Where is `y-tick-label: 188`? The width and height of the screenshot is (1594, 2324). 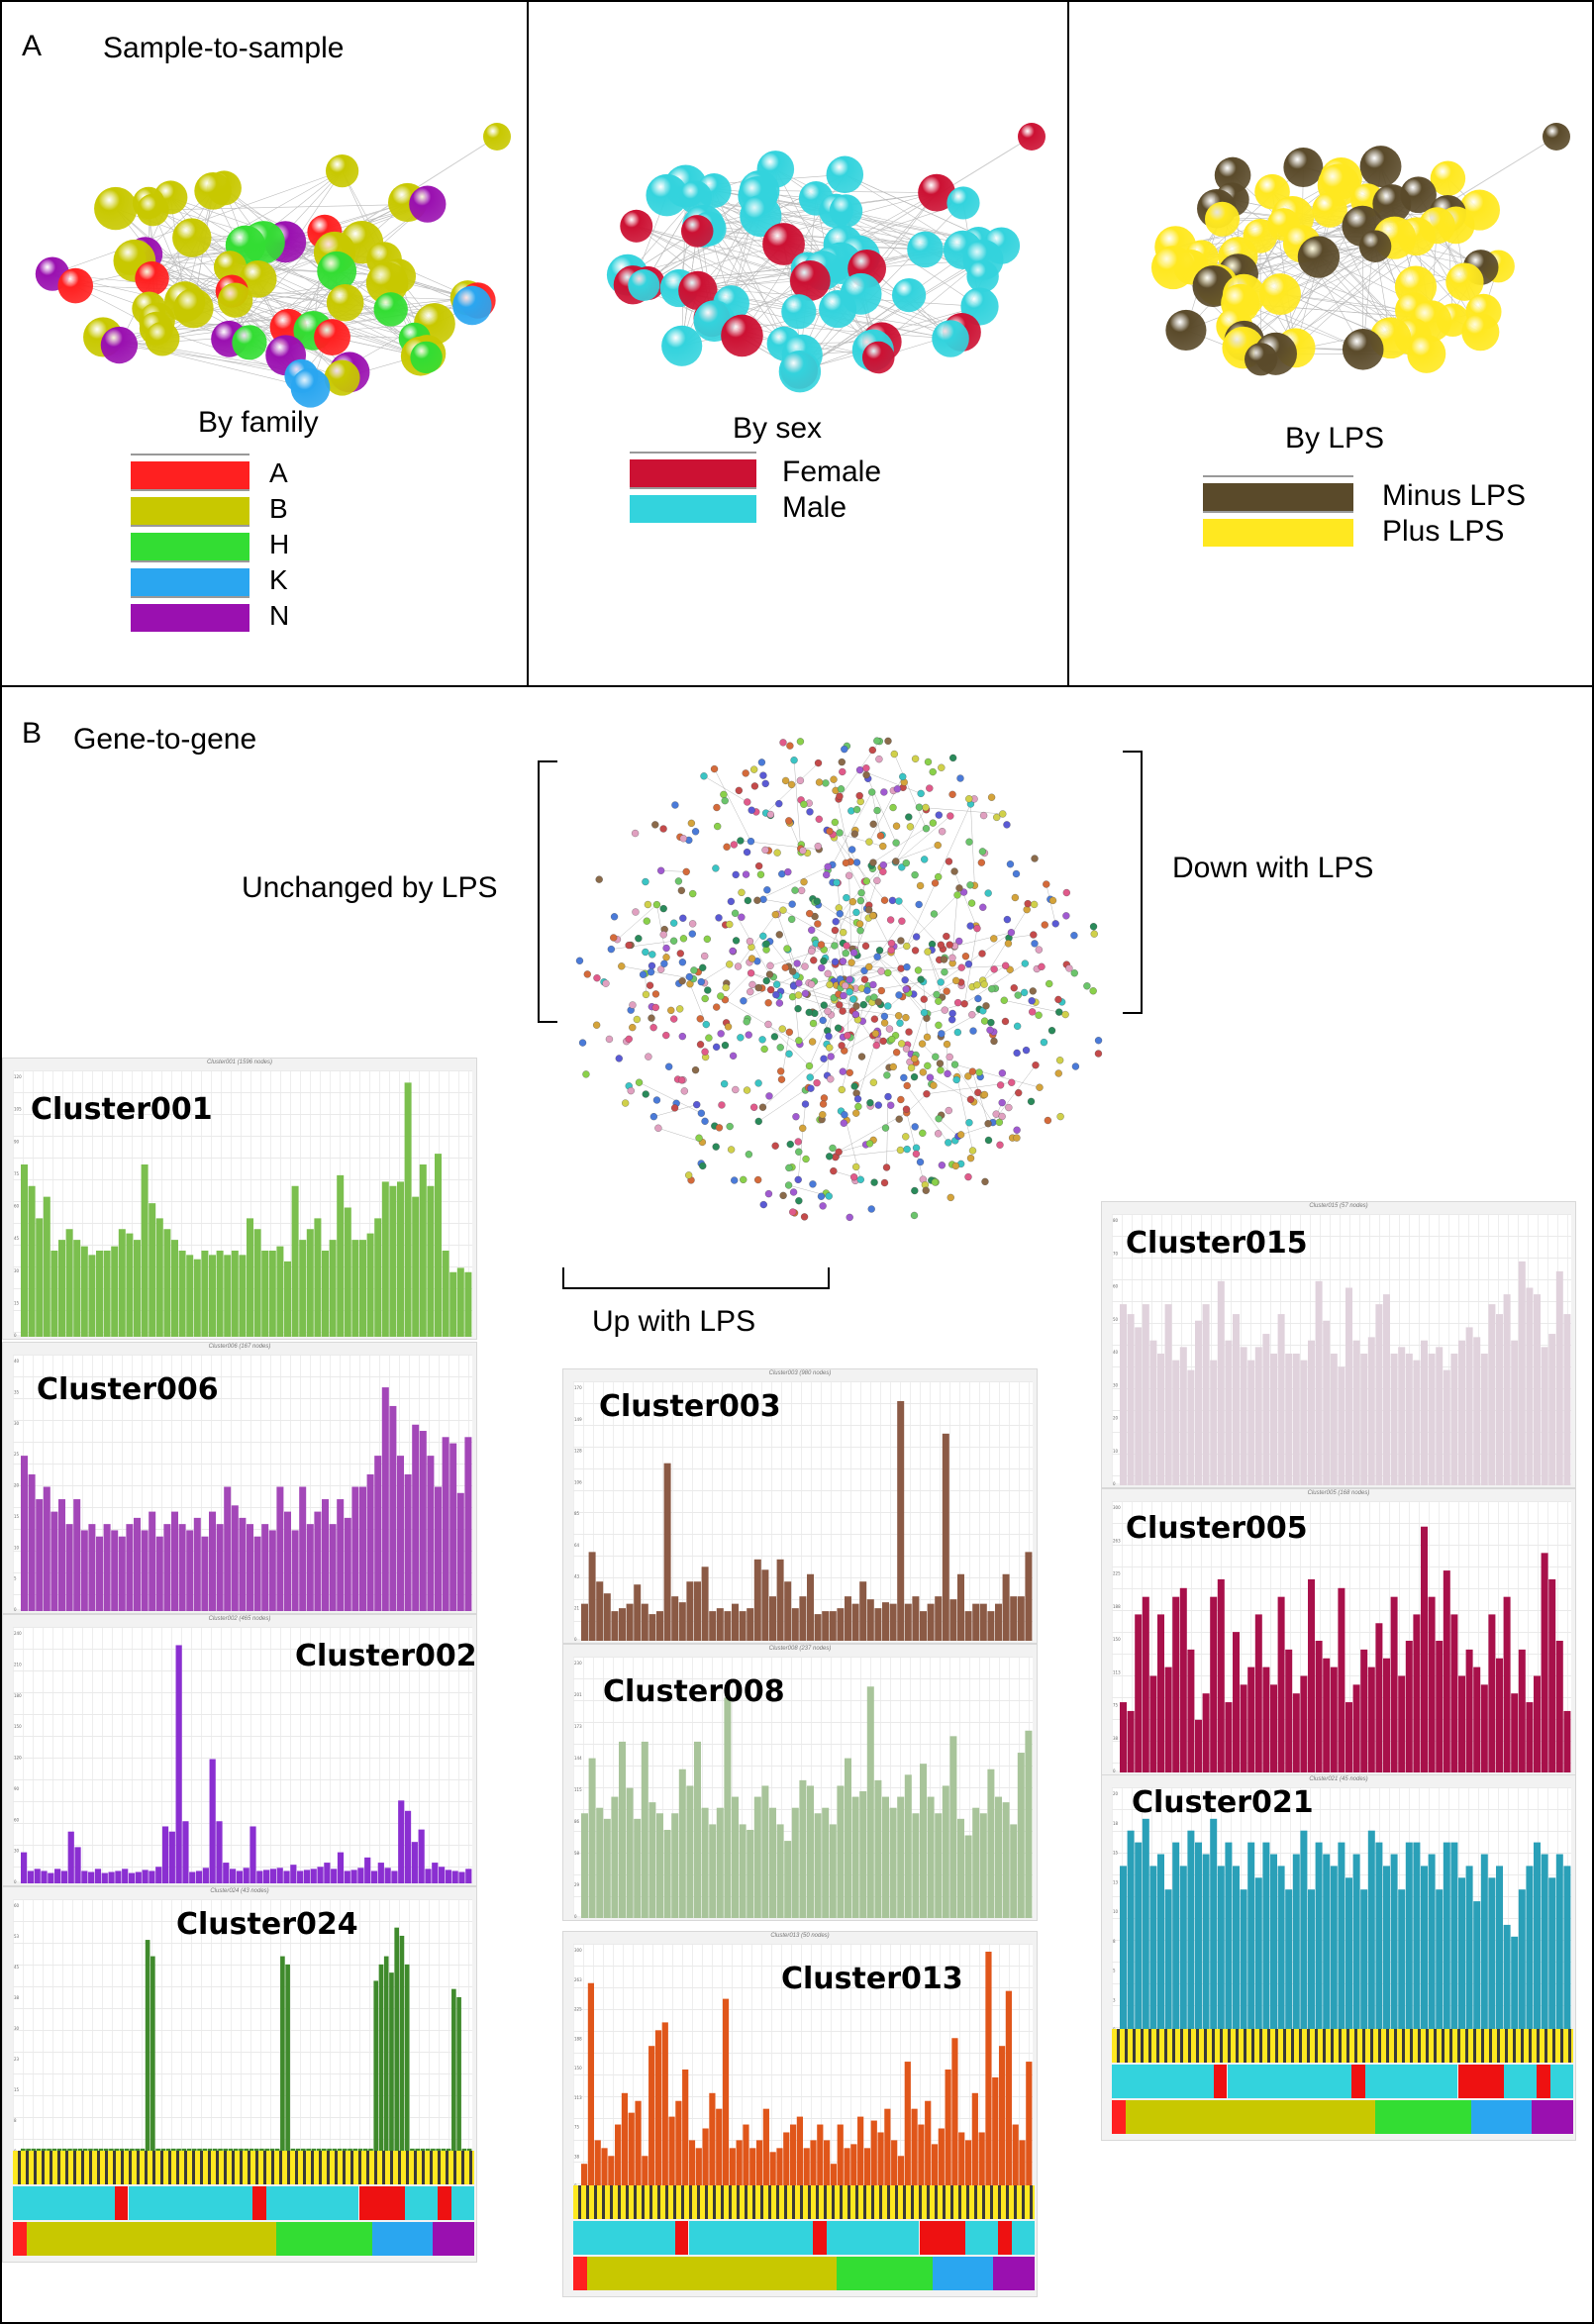 y-tick-label: 188 is located at coordinates (578, 2038).